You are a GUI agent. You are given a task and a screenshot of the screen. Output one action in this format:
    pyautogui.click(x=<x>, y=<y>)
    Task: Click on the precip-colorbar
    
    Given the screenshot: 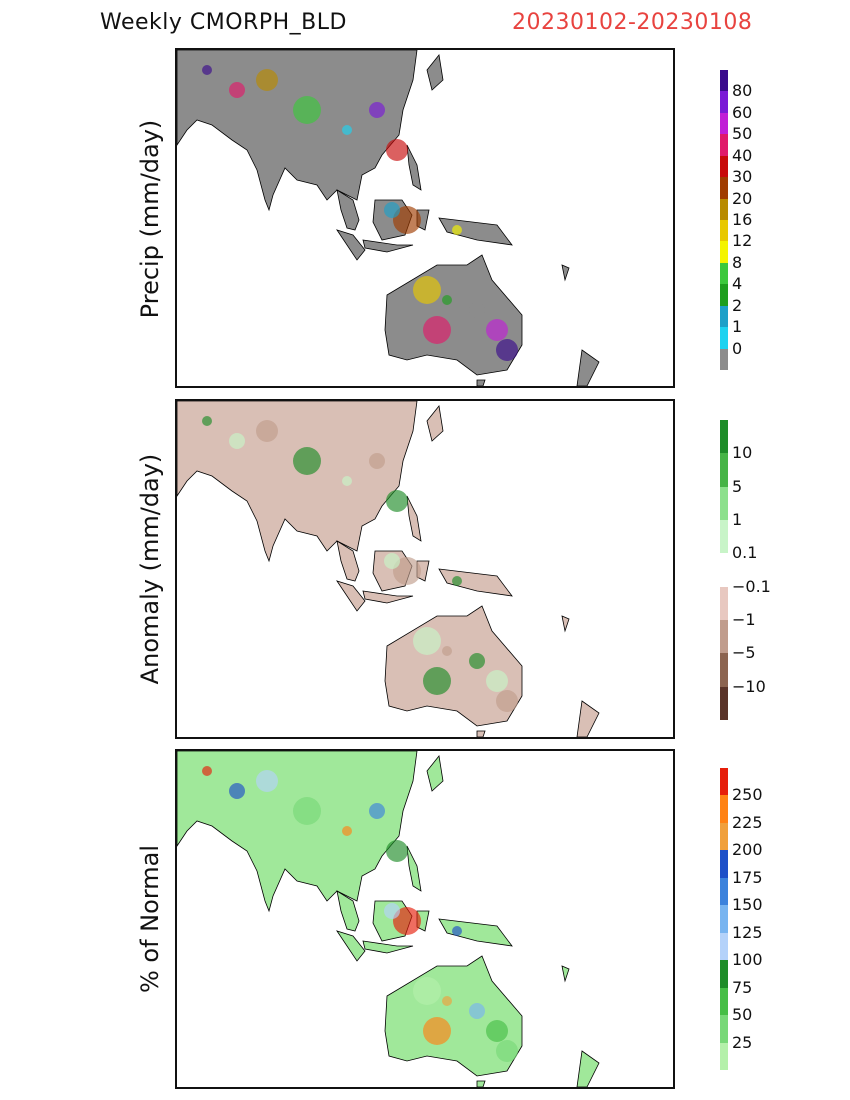 What is the action you would take?
    pyautogui.click(x=724, y=220)
    